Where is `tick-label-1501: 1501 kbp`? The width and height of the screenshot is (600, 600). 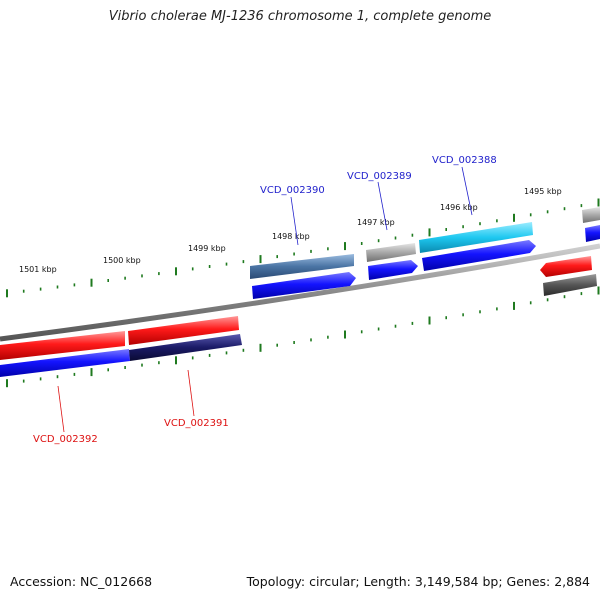 tick-label-1501: 1501 kbp is located at coordinates (38, 269).